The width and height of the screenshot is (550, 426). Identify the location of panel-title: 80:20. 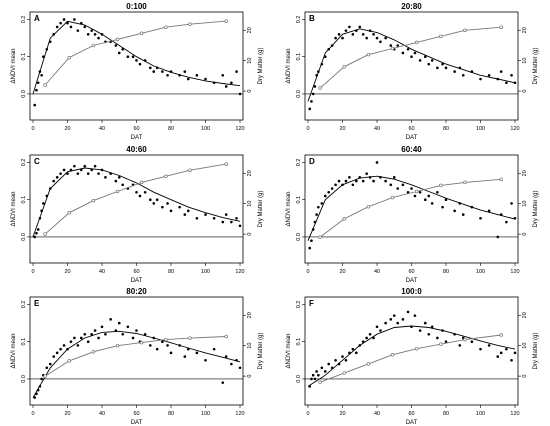
(136, 291).